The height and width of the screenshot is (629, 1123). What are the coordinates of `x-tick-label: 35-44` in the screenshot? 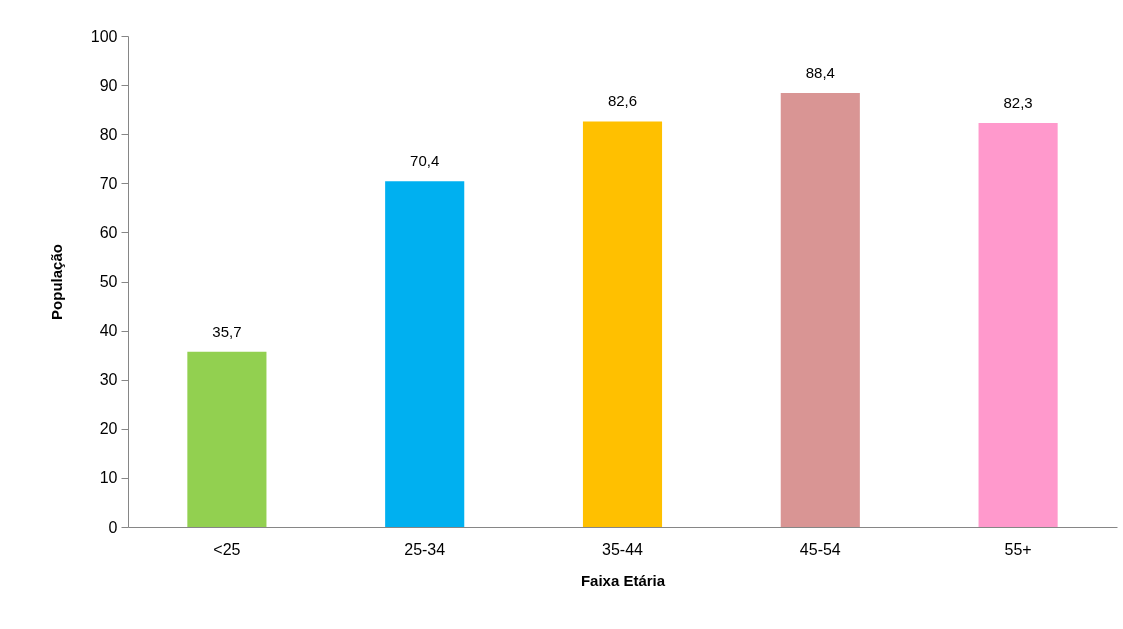 It's located at (623, 549).